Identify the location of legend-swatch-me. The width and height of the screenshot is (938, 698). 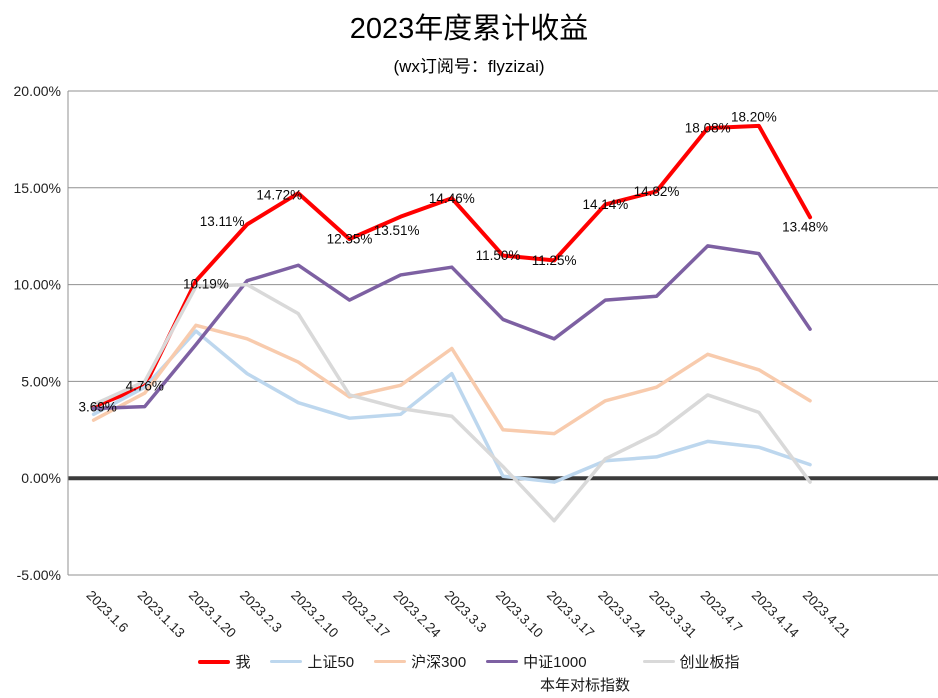
(214, 661).